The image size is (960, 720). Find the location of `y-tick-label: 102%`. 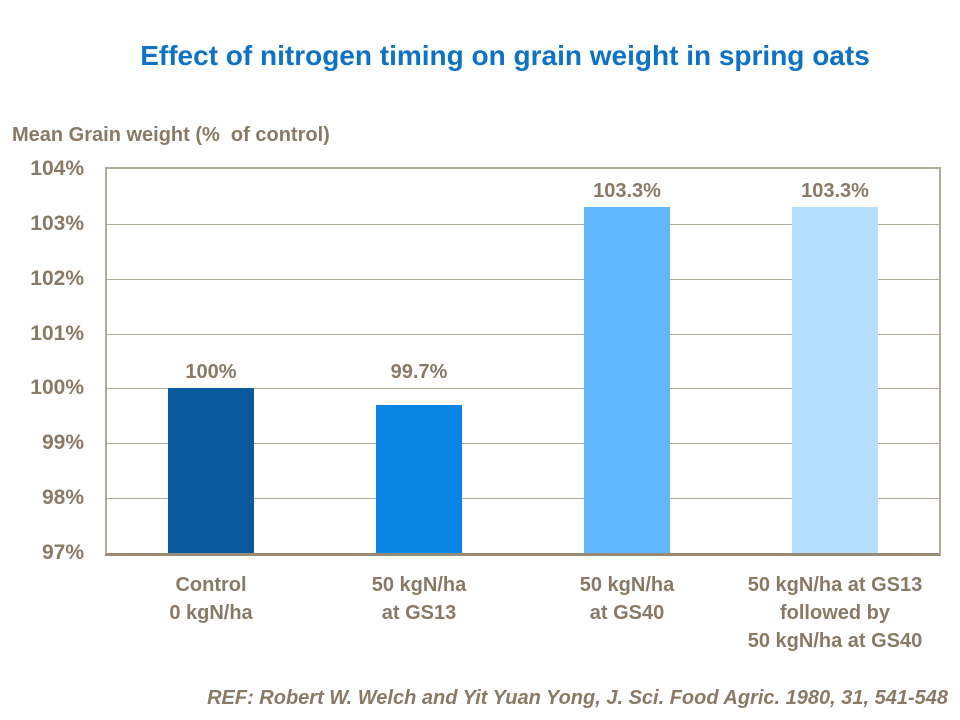

y-tick-label: 102% is located at coordinates (57, 278).